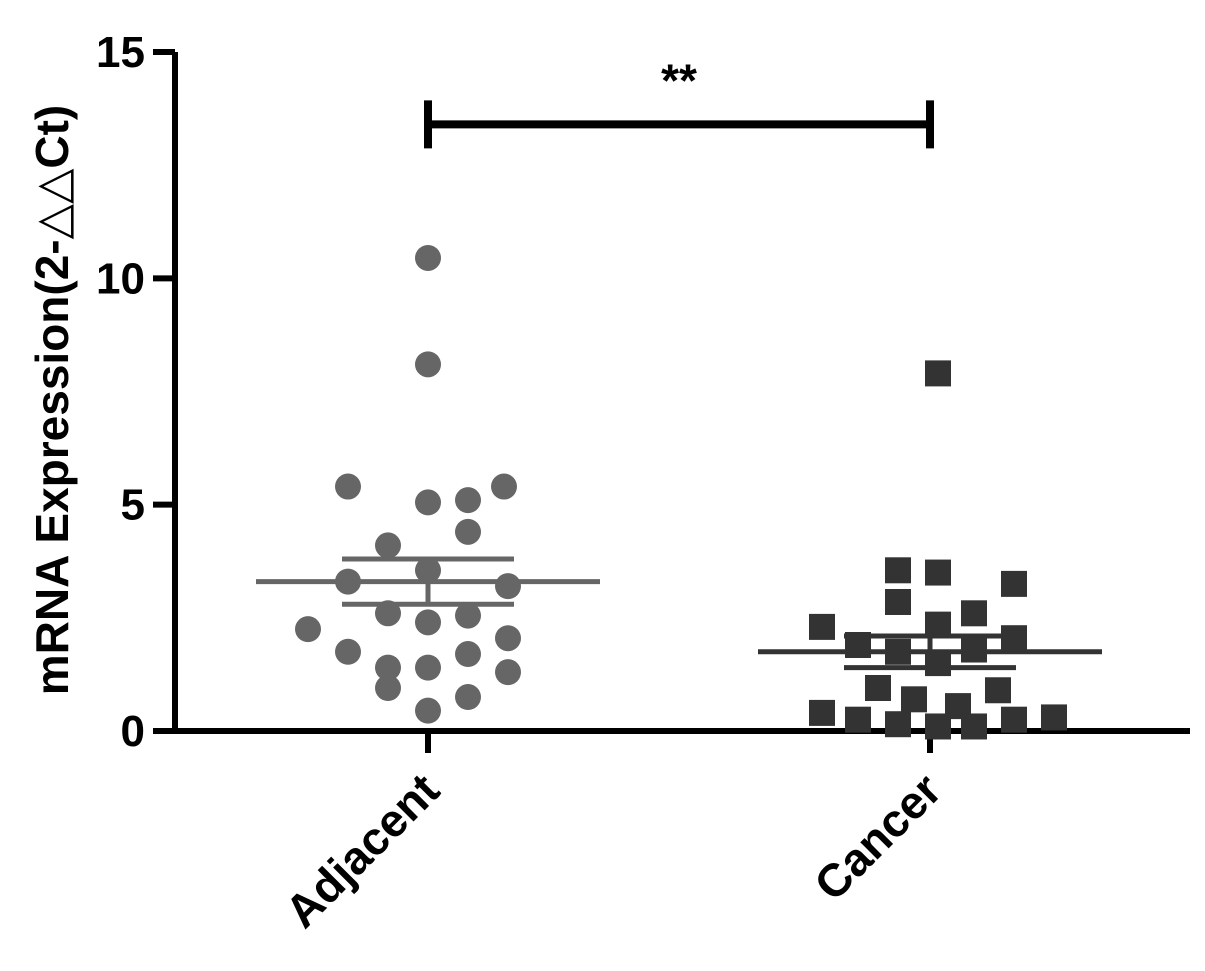  I want to click on significance-label: **, so click(679, 80).